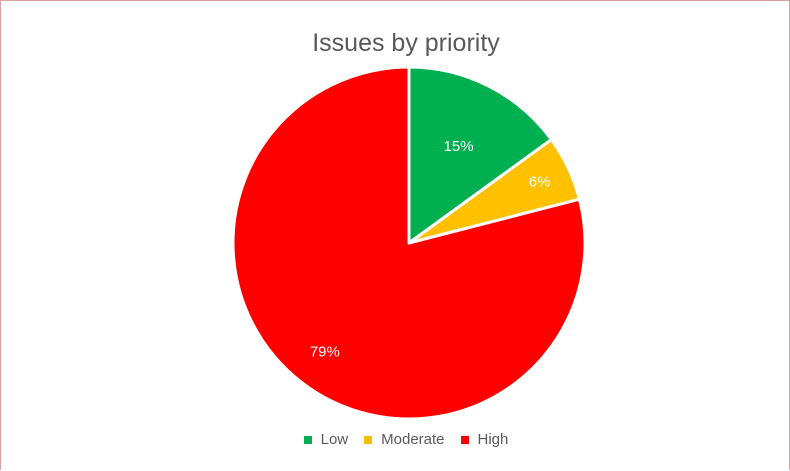 Image resolution: width=790 pixels, height=471 pixels. What do you see at coordinates (307, 439) in the screenshot?
I see `legend-swatch-low` at bounding box center [307, 439].